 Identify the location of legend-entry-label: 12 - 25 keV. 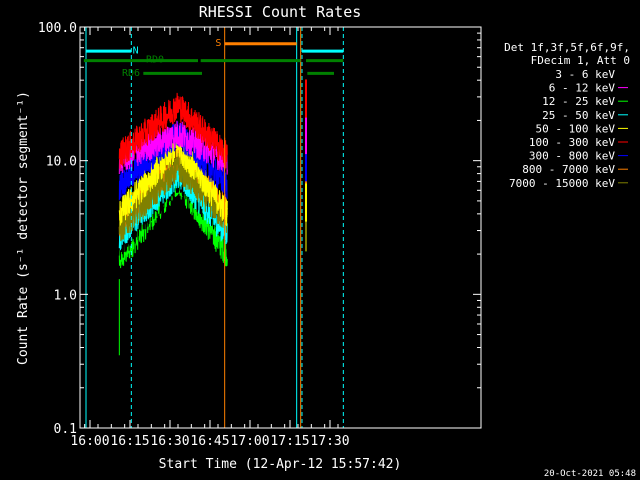
(578, 101).